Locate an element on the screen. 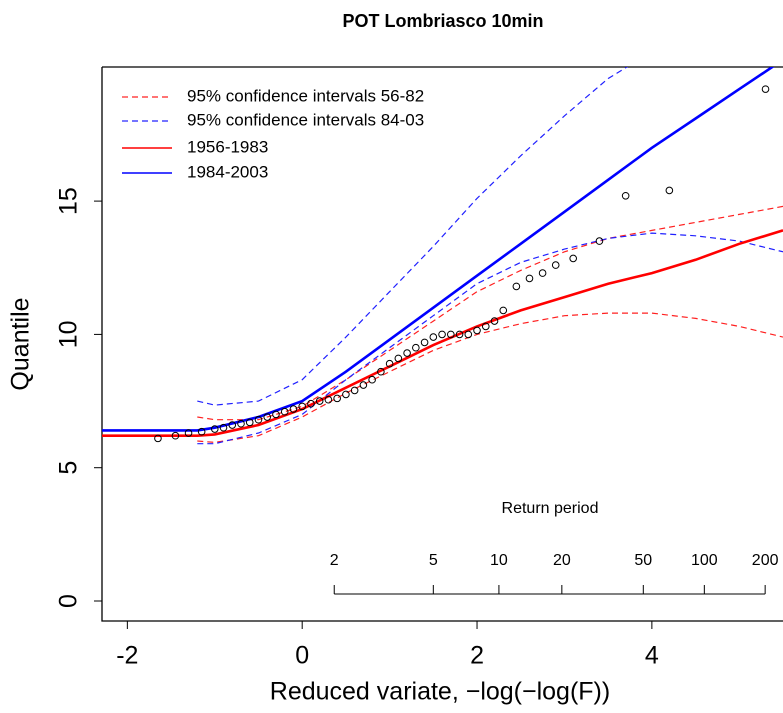 The width and height of the screenshot is (783, 713). legend-label: 95% confidence intervals 84-03 is located at coordinates (305, 119).